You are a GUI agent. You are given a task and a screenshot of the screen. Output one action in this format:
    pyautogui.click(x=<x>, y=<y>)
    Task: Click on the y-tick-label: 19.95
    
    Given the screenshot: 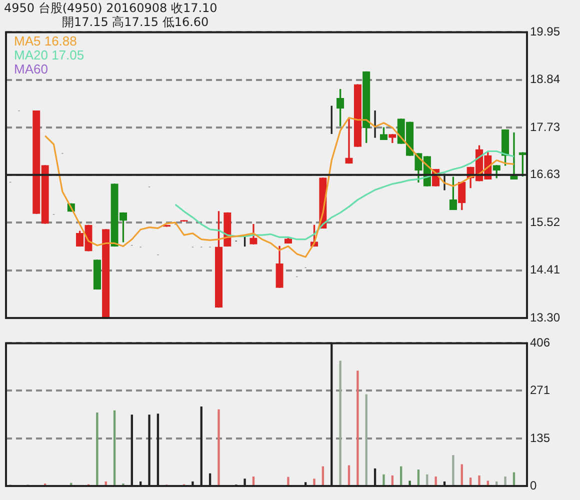 What is the action you would take?
    pyautogui.click(x=545, y=31)
    